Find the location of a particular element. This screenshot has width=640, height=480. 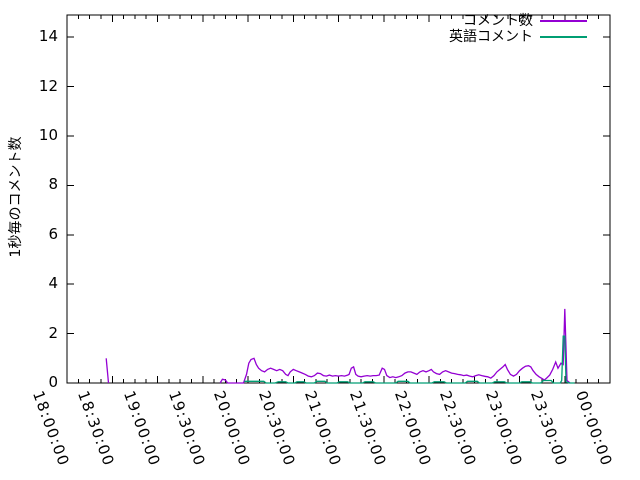

y-tick-label: 4 is located at coordinates (53, 283).